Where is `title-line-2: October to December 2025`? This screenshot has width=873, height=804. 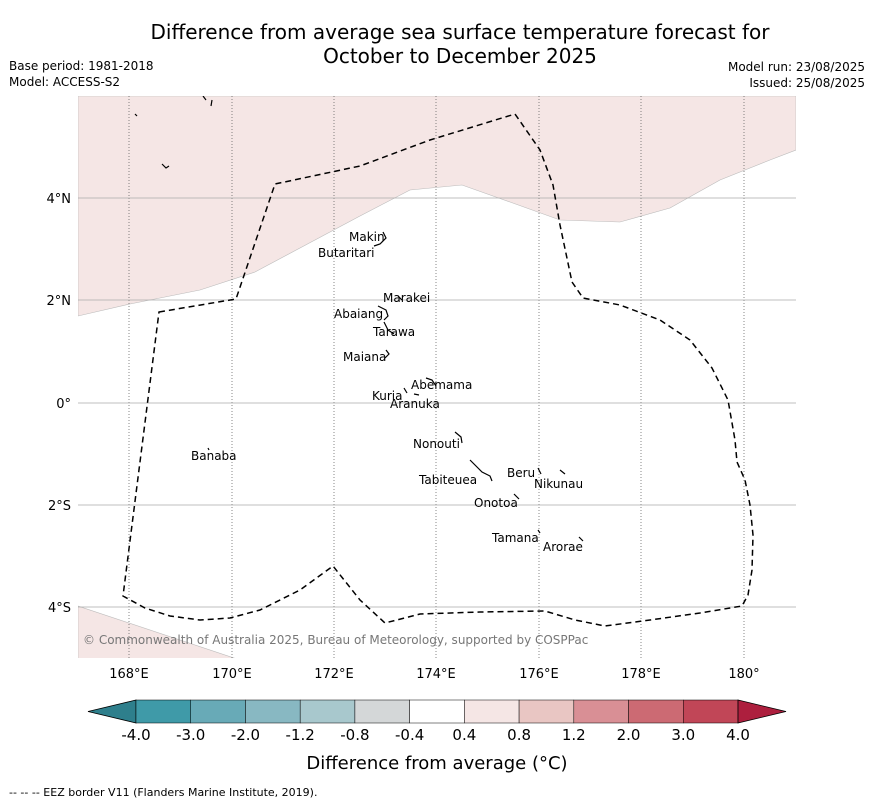
title-line-2: October to December 2025 is located at coordinates (460, 56).